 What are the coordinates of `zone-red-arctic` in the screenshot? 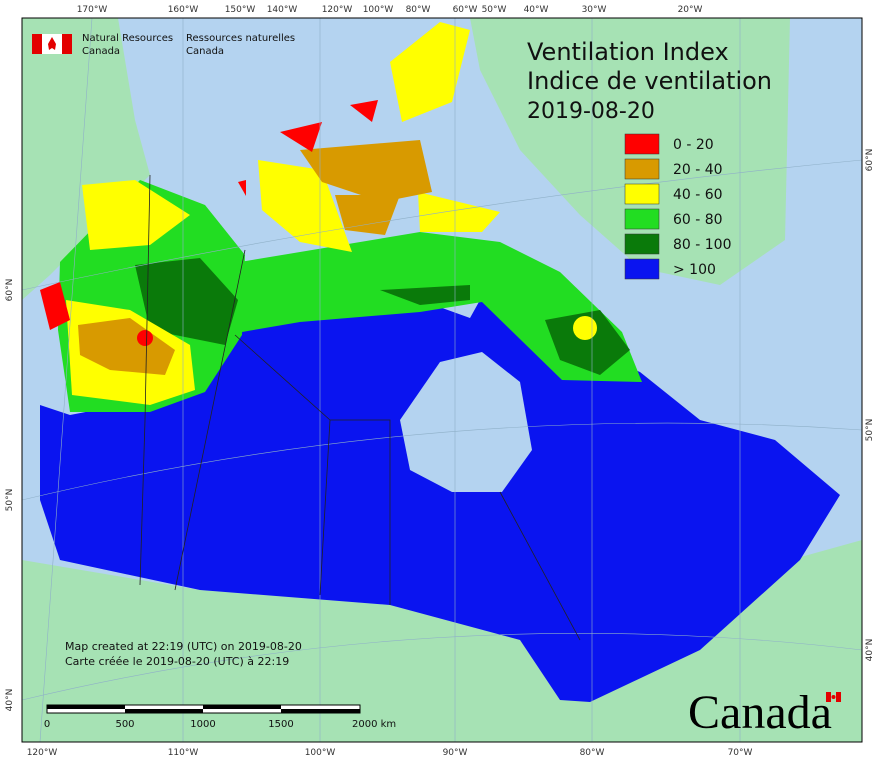 It's located at (301, 137).